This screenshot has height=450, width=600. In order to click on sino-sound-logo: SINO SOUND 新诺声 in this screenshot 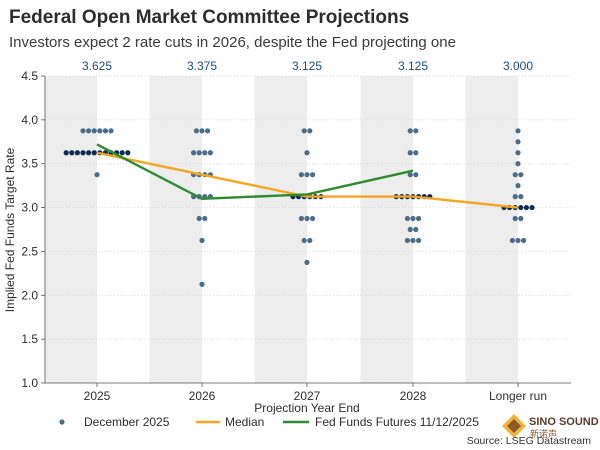, I will do `click(550, 426)`.